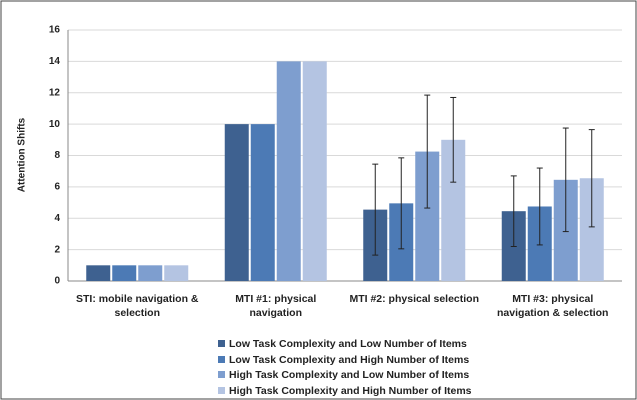  What do you see at coordinates (55, 92) in the screenshot?
I see `y-tick-label: 12` at bounding box center [55, 92].